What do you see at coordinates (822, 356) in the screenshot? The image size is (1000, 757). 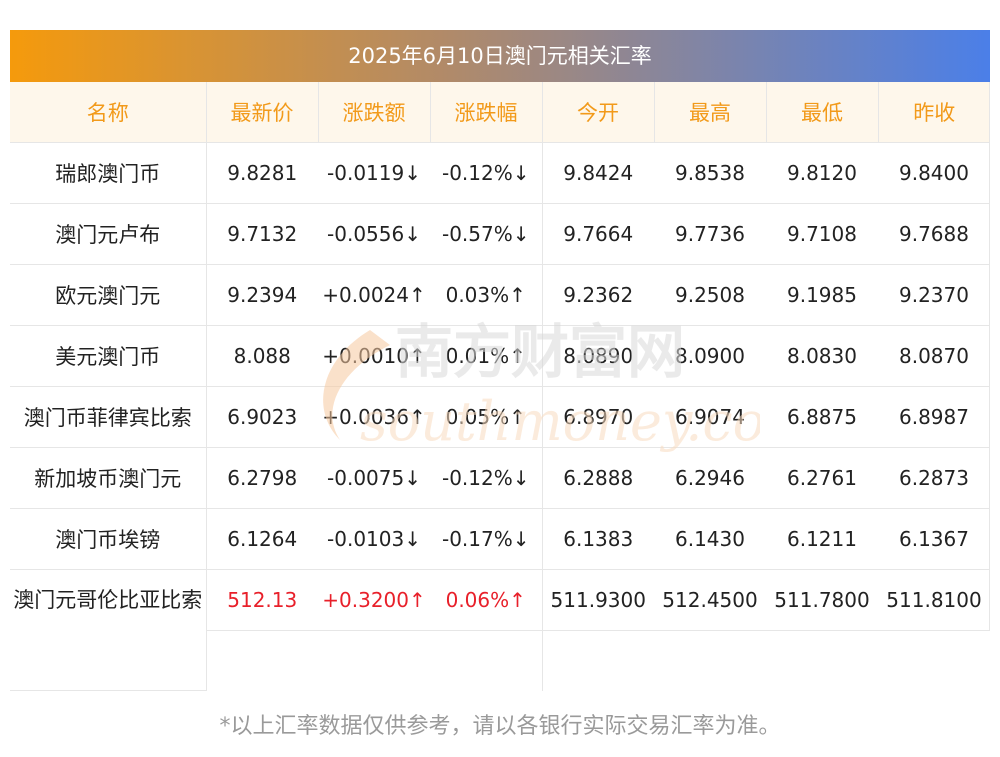 I see `low-price-cell: 8.0830` at bounding box center [822, 356].